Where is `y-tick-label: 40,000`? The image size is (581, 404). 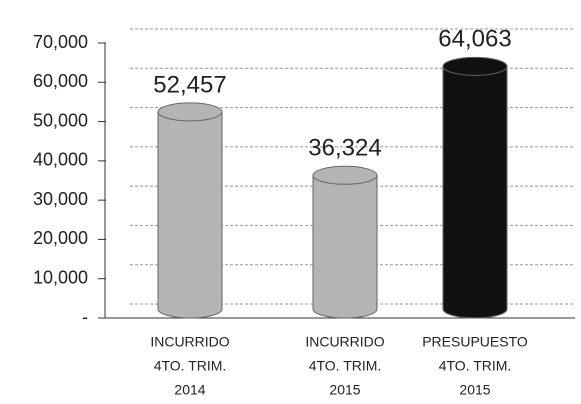
y-tick-label: 40,000 is located at coordinates (60, 160).